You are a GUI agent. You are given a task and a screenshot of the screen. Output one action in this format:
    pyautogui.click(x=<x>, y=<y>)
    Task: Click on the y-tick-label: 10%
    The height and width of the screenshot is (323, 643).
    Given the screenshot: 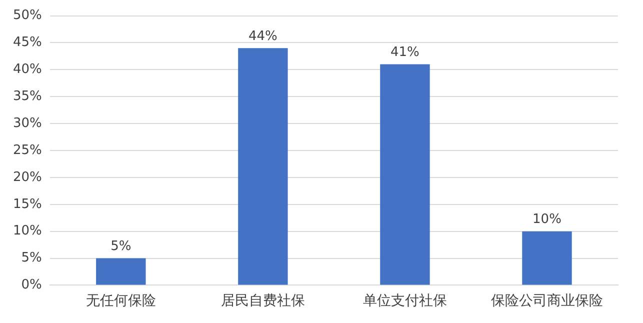 What is the action you would take?
    pyautogui.click(x=27, y=231)
    